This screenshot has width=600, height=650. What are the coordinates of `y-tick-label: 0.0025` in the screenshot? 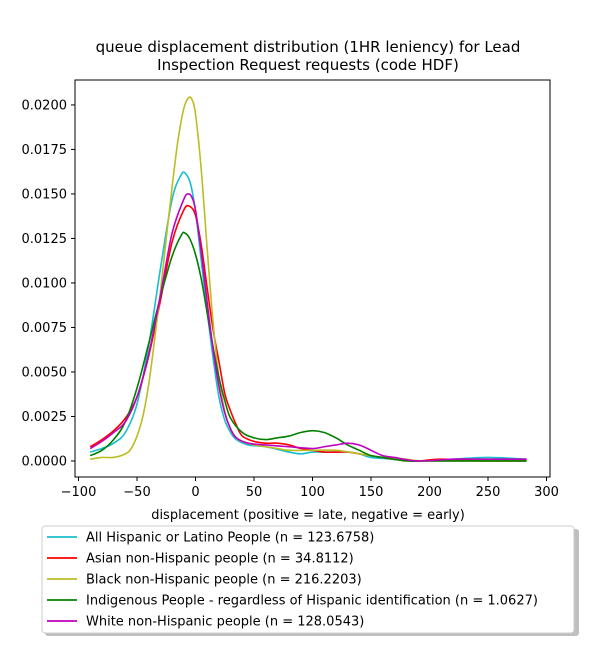 It's located at (45, 417).